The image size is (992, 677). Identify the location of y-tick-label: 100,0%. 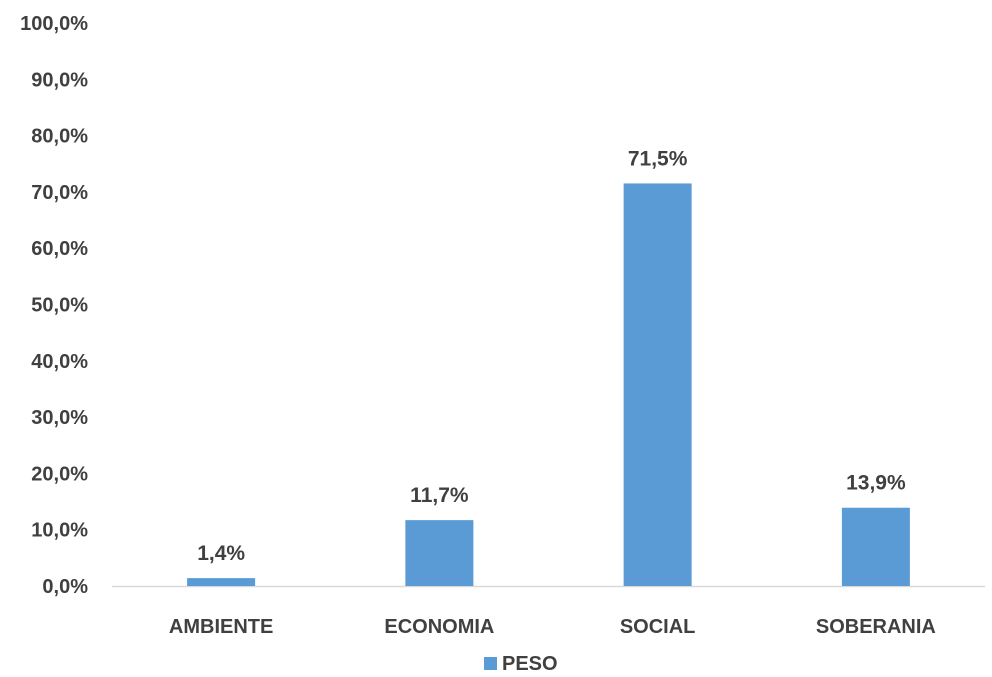
(54, 24).